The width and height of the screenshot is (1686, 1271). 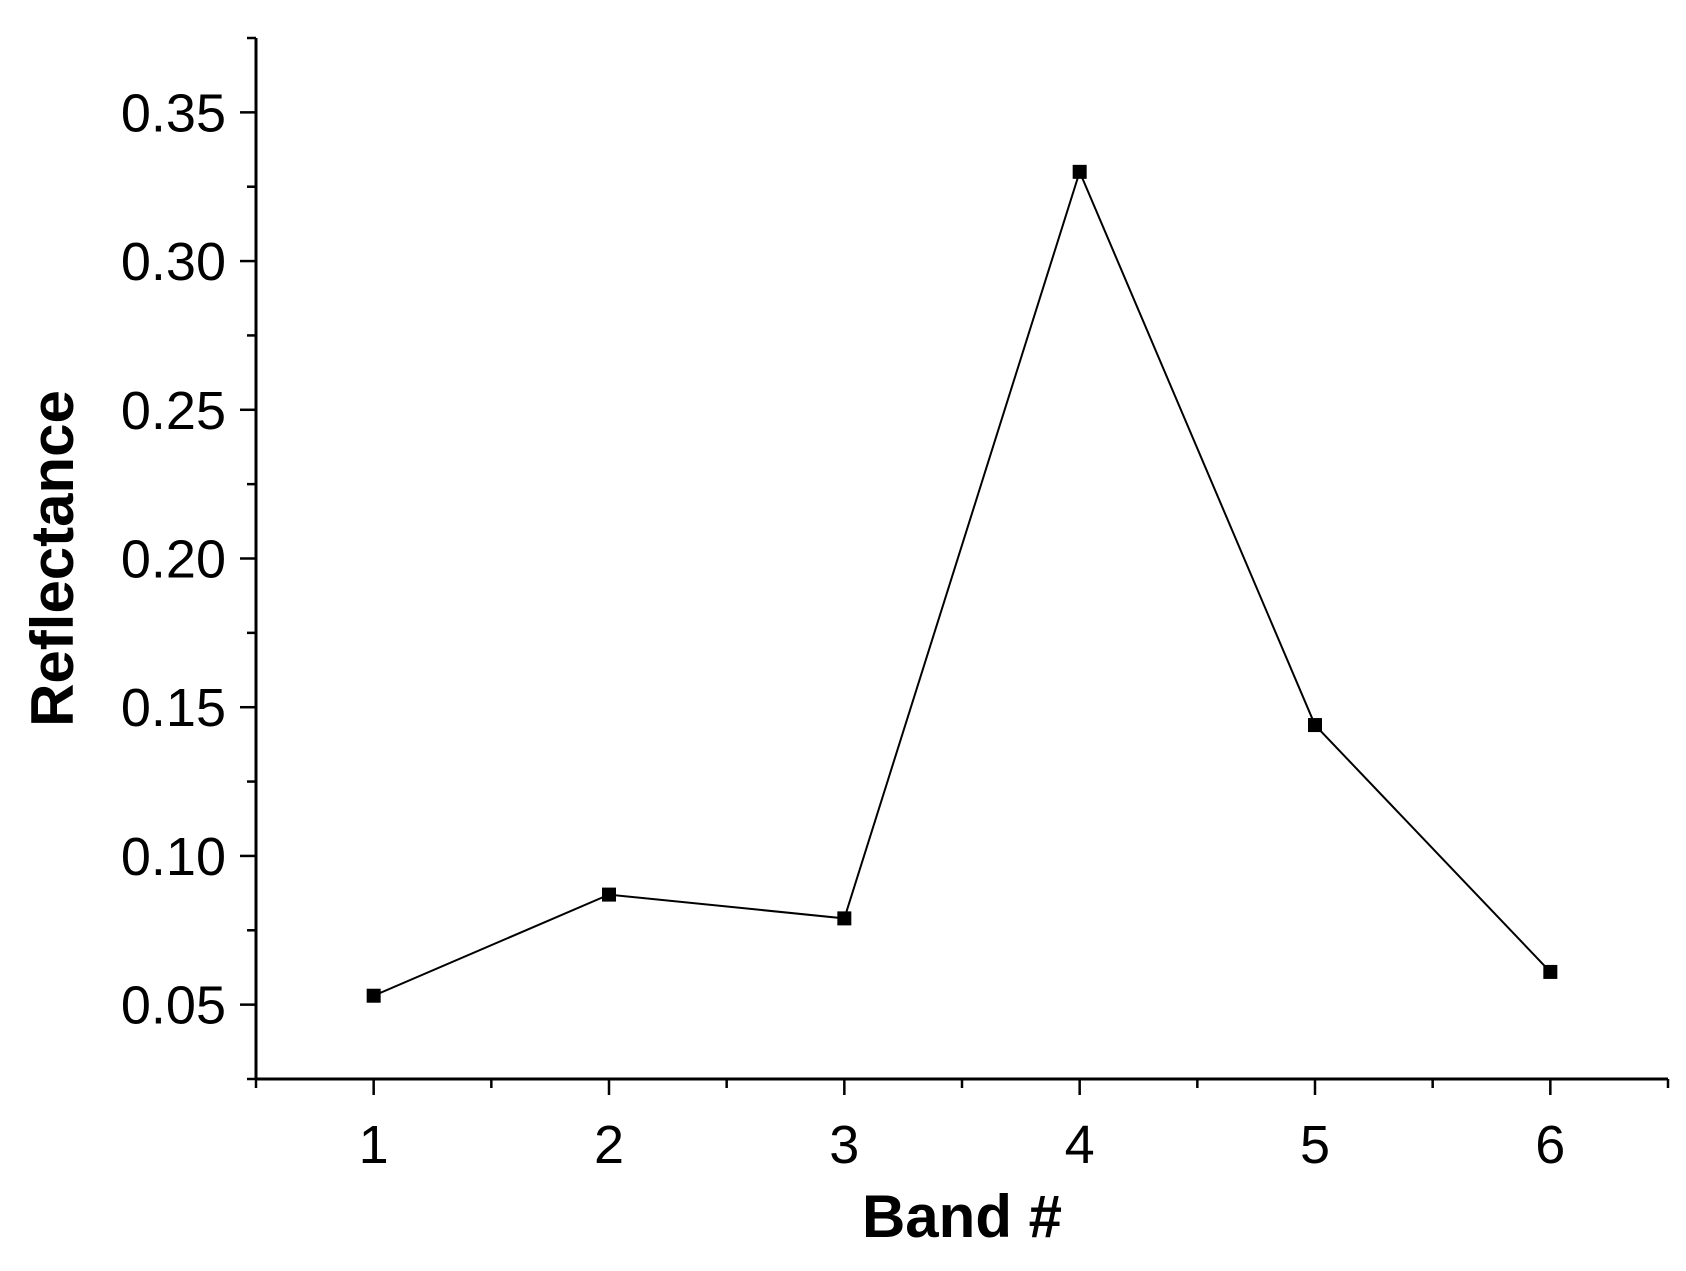 What do you see at coordinates (609, 1145) in the screenshot?
I see `x-tick-label: 2` at bounding box center [609, 1145].